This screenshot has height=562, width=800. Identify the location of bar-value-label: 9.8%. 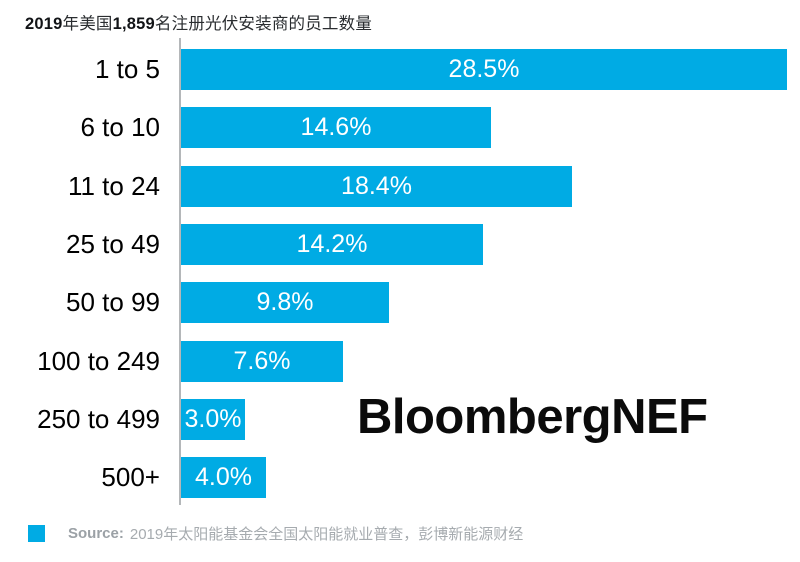
(285, 302).